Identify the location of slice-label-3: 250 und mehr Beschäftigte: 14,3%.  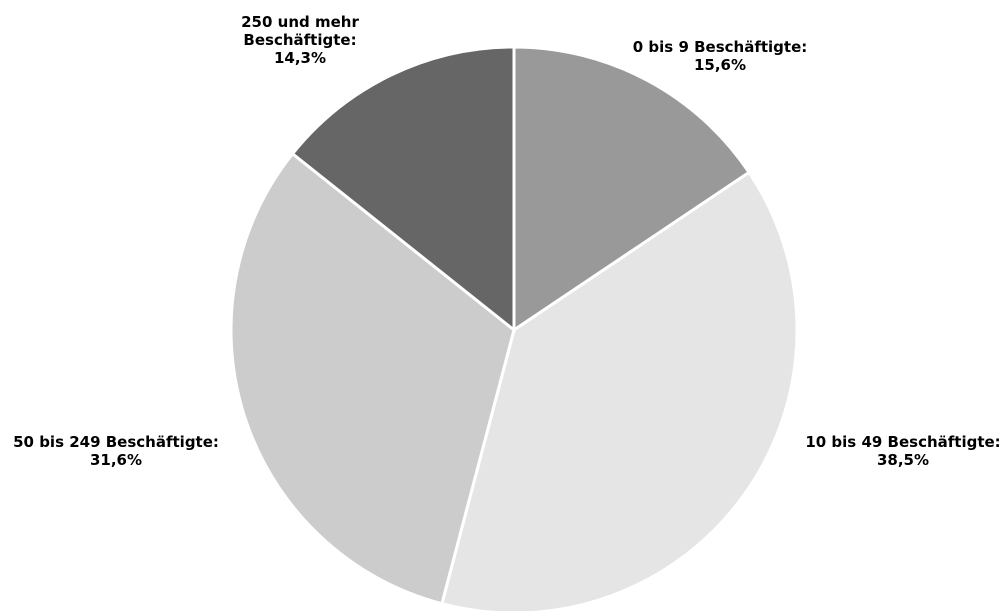
(300, 40).